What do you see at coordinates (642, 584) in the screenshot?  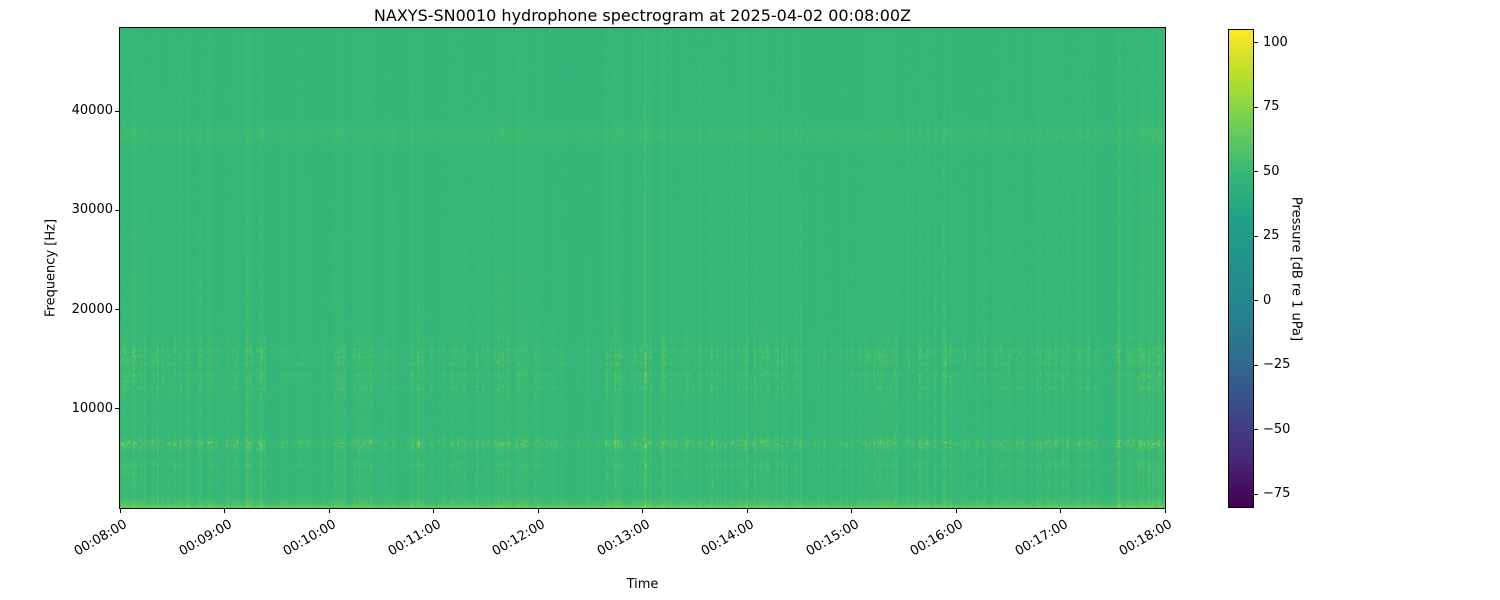 I see `x-axis-label: Time` at bounding box center [642, 584].